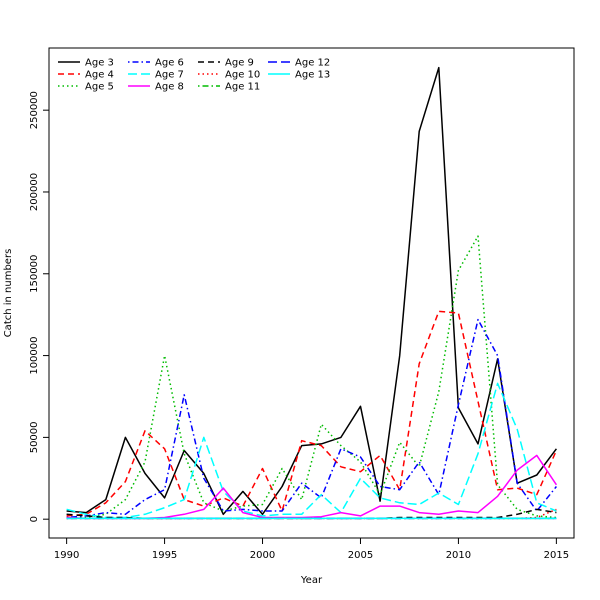  Describe the element at coordinates (312, 63) in the screenshot. I see `legend-label: Age 12` at that location.